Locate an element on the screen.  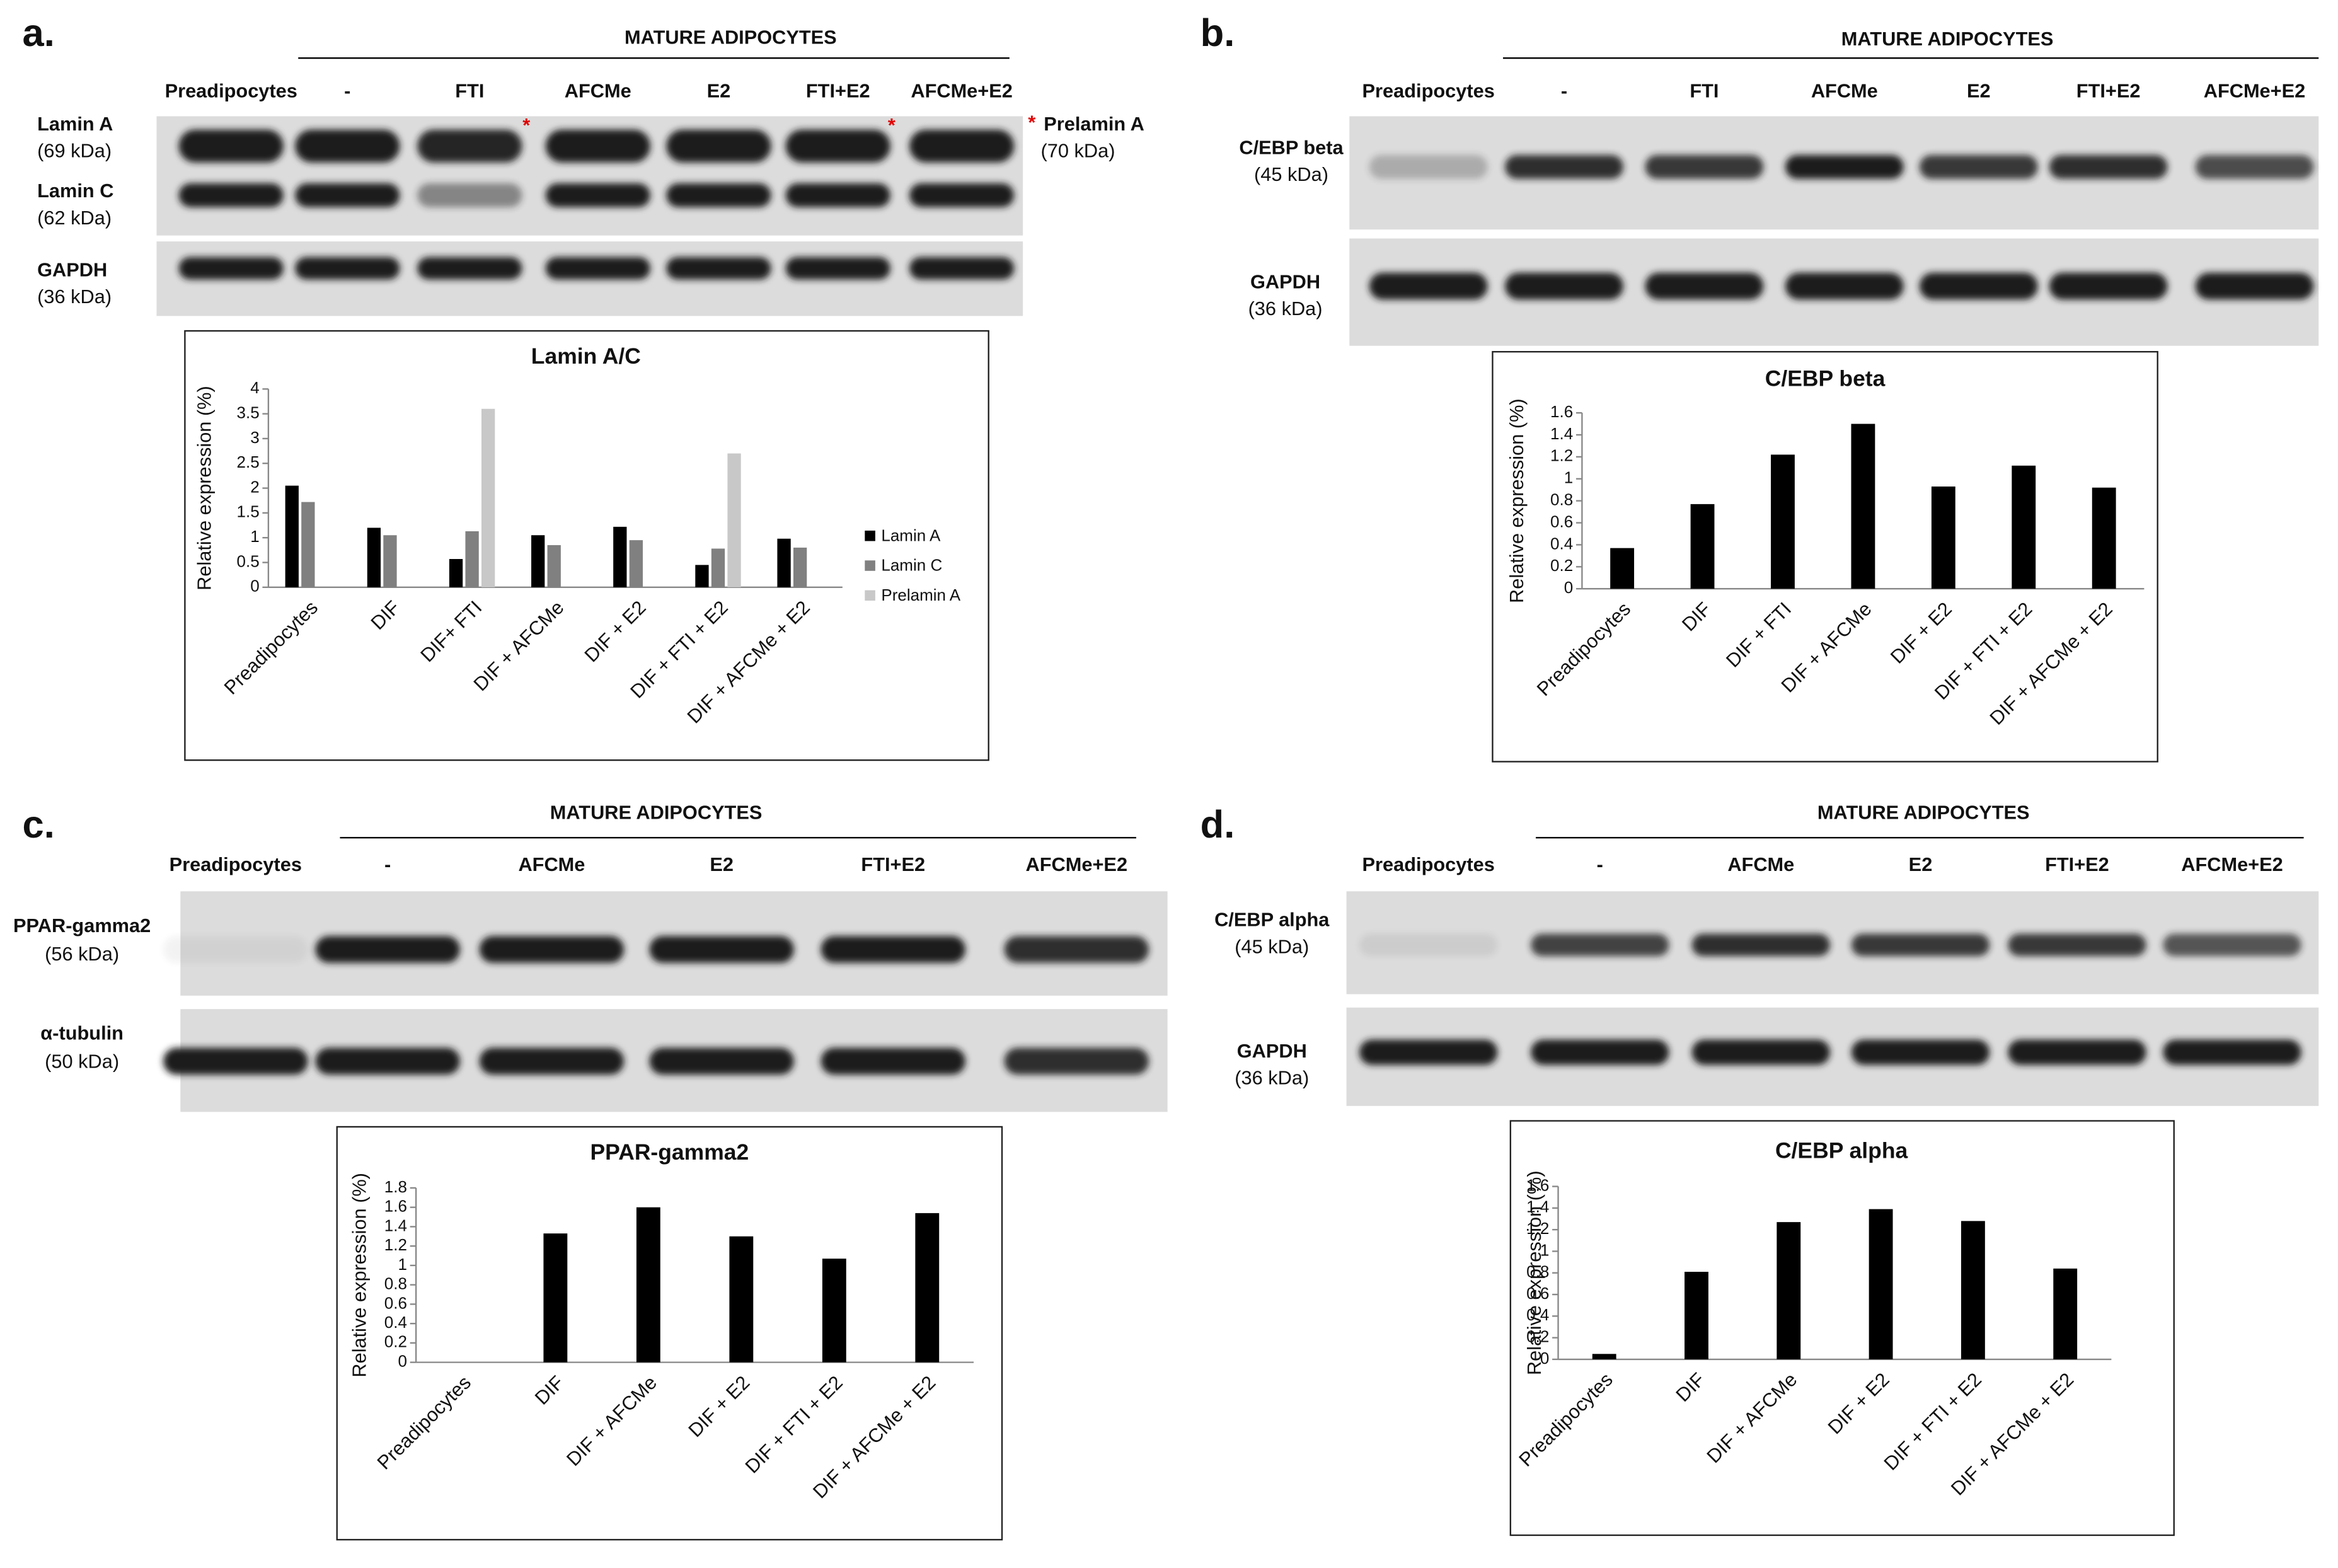
row-label: C/EBP beta is located at coordinates (1291, 148).